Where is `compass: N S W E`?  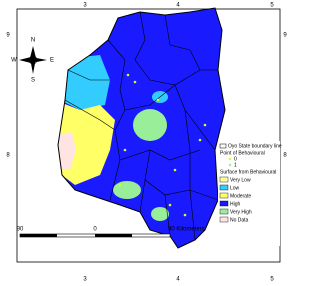
compass: N S W E is located at coordinates (32, 61).